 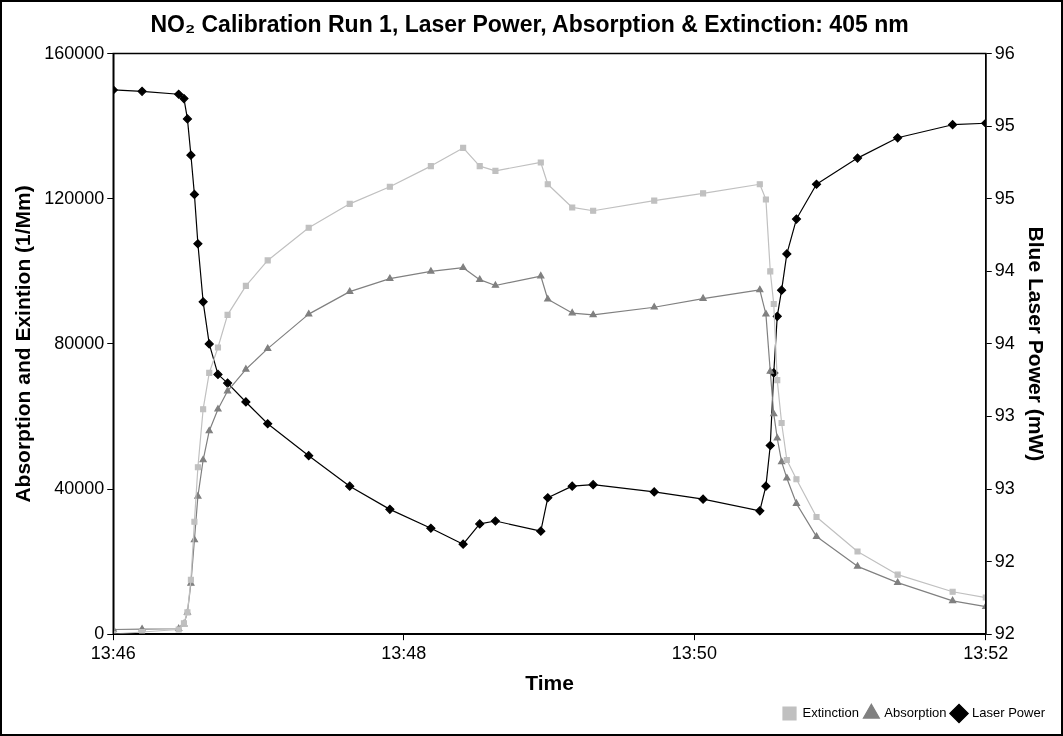 I want to click on x-tick-label: 13:50, so click(x=694, y=652).